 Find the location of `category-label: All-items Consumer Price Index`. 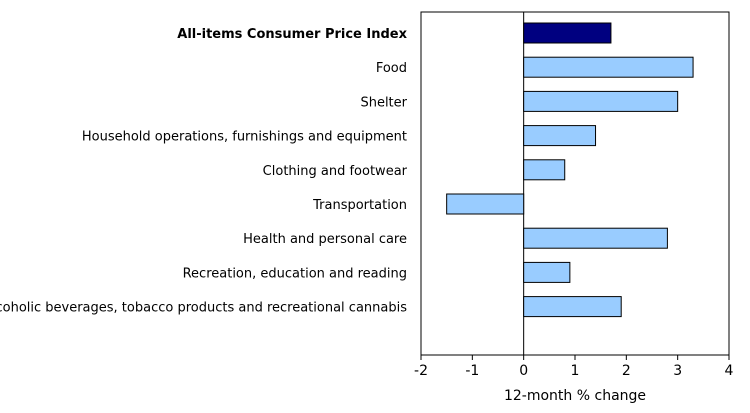

category-label: All-items Consumer Price Index is located at coordinates (292, 34).